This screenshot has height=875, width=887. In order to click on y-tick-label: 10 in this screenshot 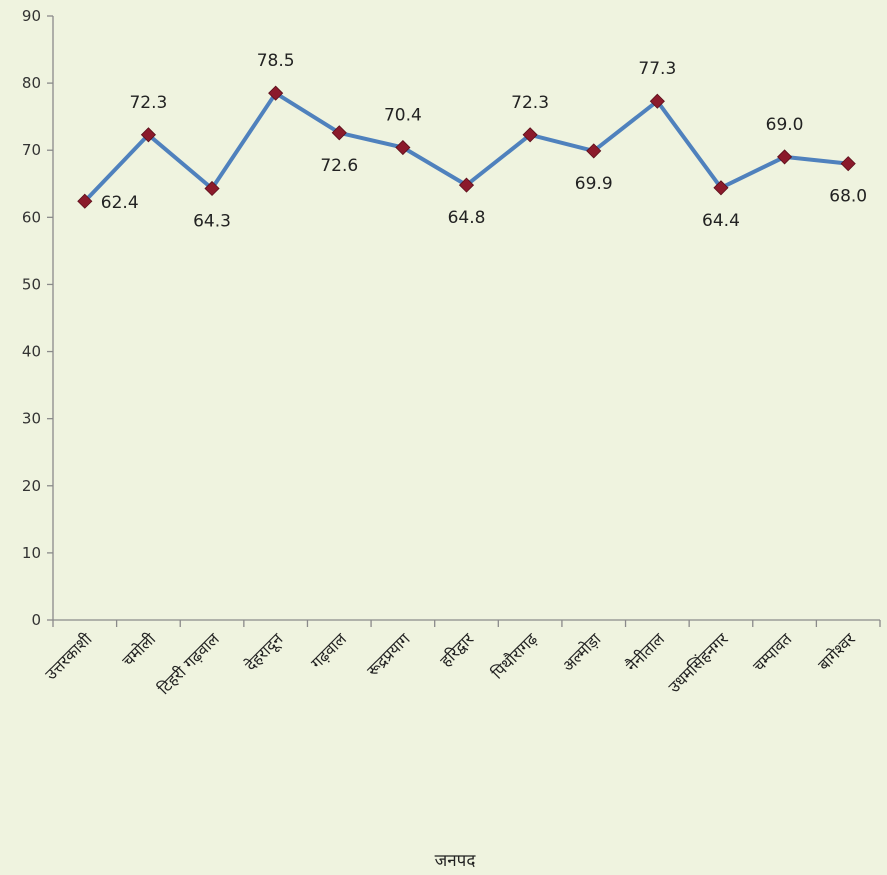, I will do `click(31, 553)`.